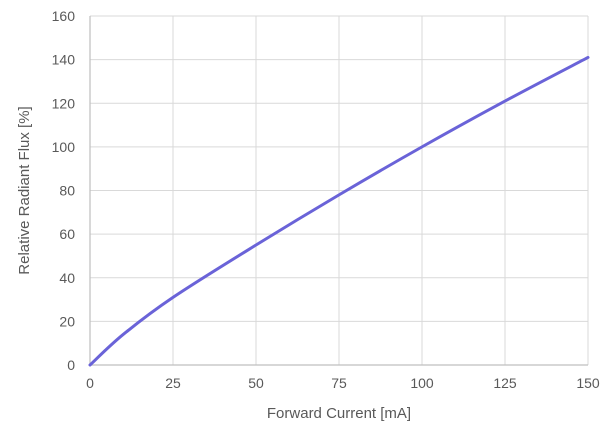  I want to click on x-tick-label: 150, so click(588, 383).